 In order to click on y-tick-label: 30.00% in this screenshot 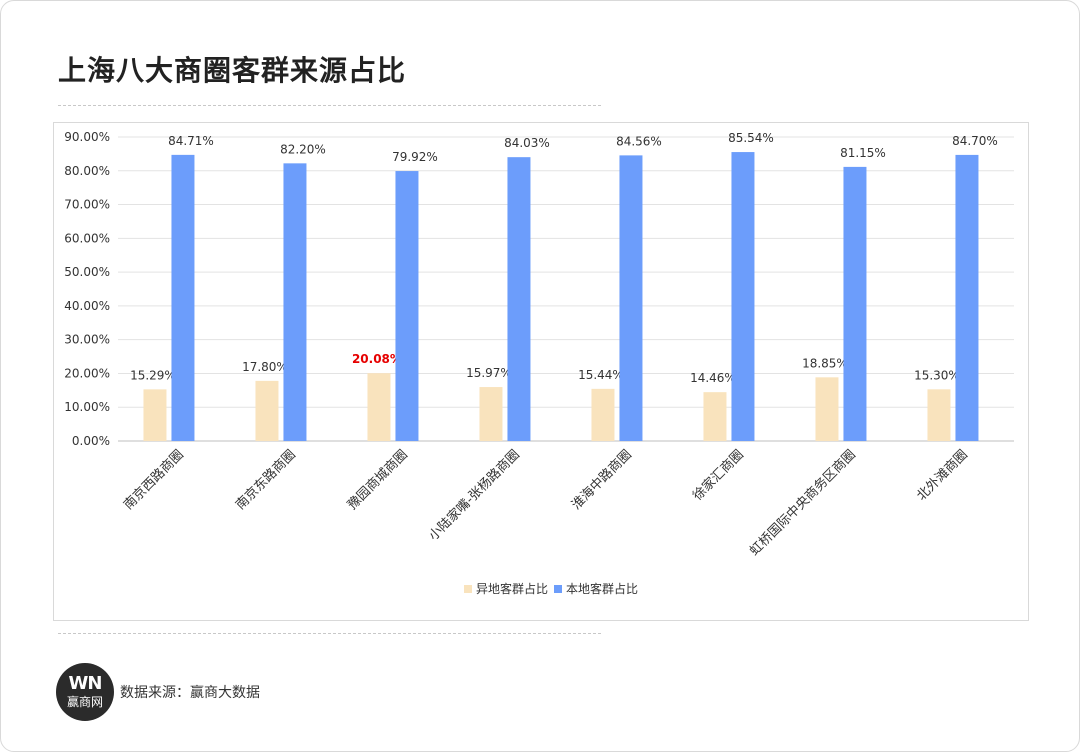, I will do `click(87, 340)`.